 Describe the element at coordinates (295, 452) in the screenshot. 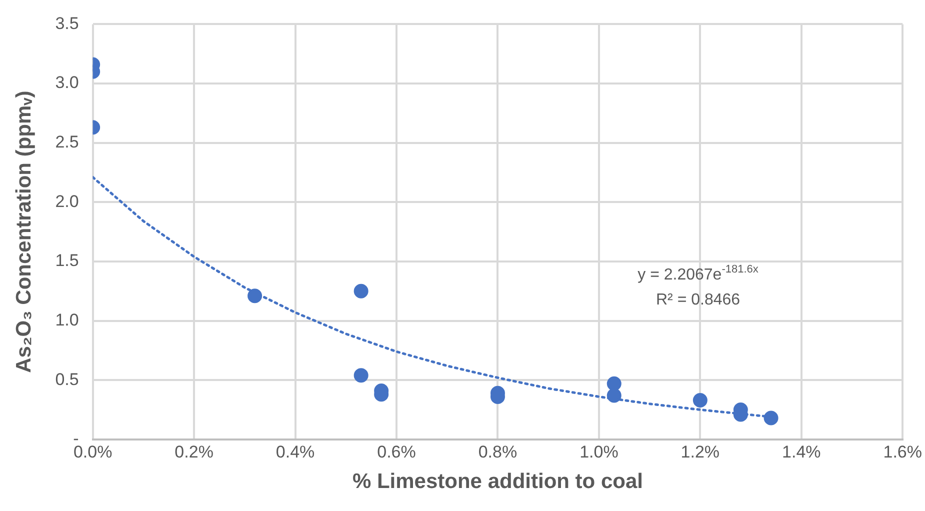

I see `x-tick-label: 0.4%` at that location.